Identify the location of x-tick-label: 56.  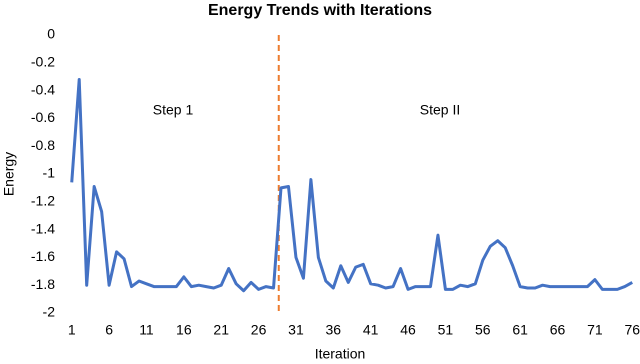
(483, 330).